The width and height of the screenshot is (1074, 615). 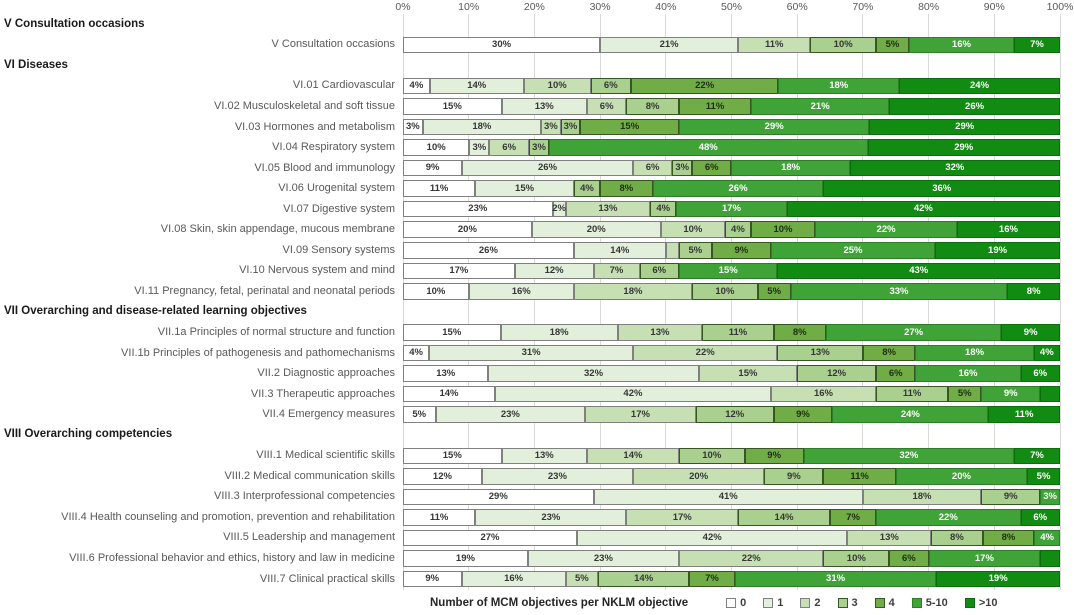 What do you see at coordinates (918, 271) in the screenshot?
I see `bar-segment: 43%` at bounding box center [918, 271].